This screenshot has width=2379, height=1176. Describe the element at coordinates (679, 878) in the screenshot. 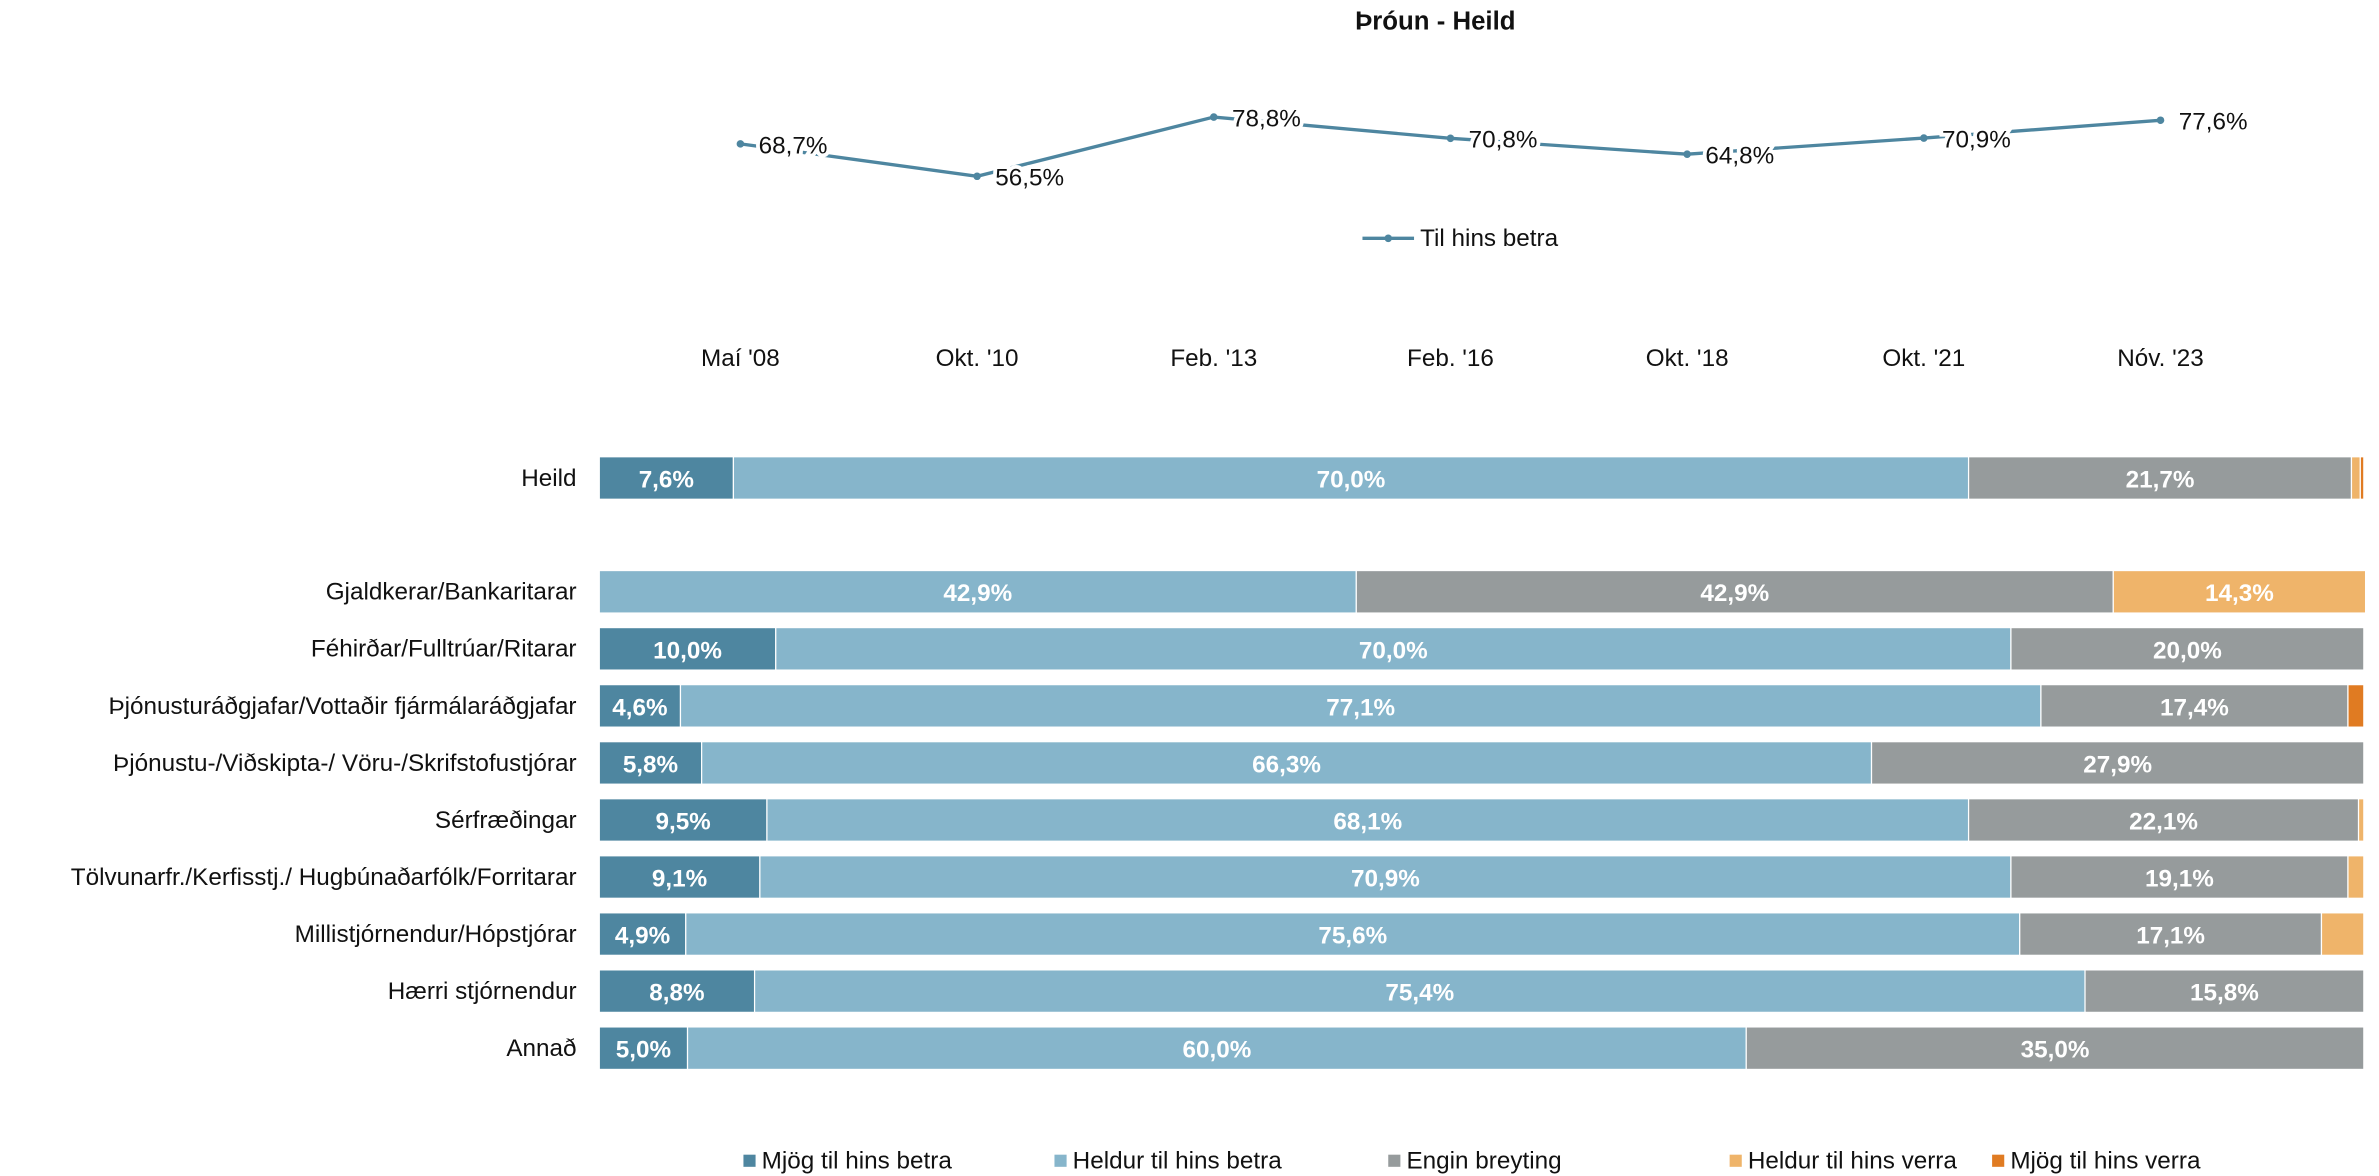

I see `data-label: 9,1%` at that location.